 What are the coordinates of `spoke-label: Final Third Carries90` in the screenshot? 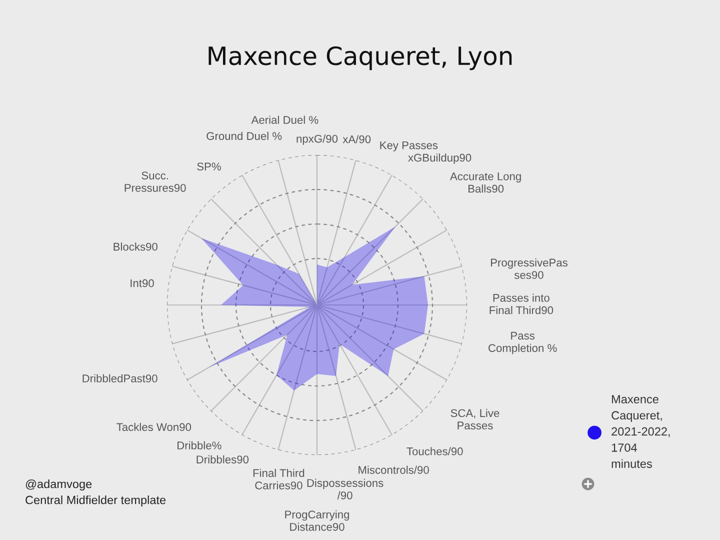 It's located at (278, 479).